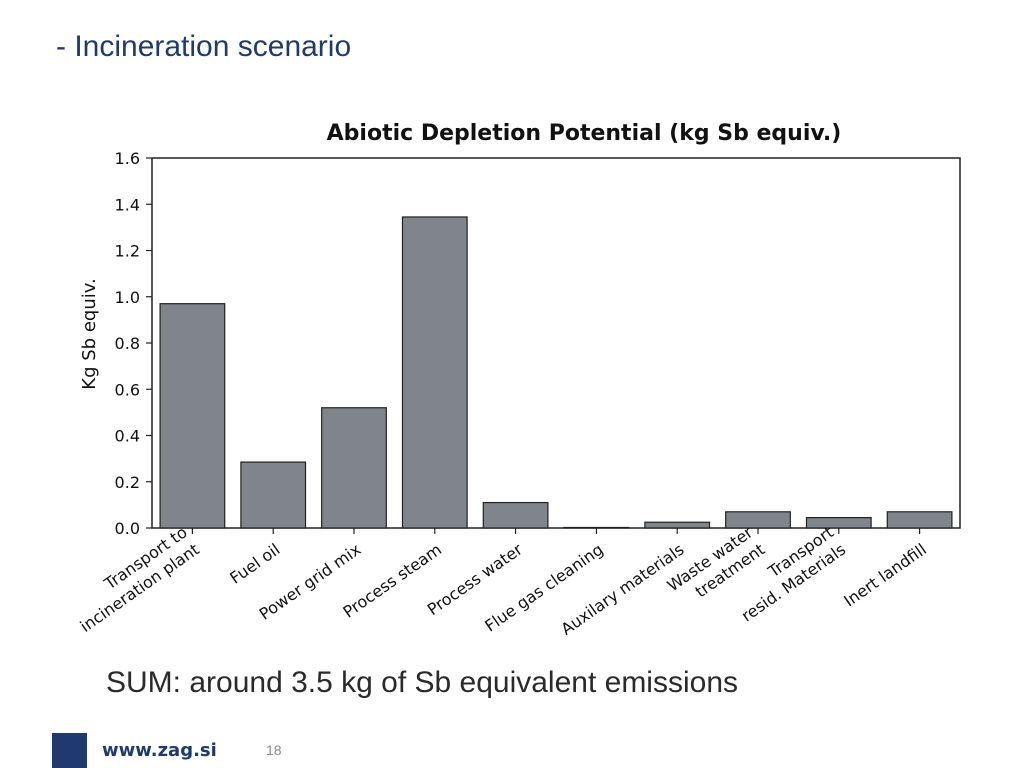 The image size is (1024, 768). What do you see at coordinates (89, 333) in the screenshot?
I see `y-axis-label: Kg Sb equiv.` at bounding box center [89, 333].